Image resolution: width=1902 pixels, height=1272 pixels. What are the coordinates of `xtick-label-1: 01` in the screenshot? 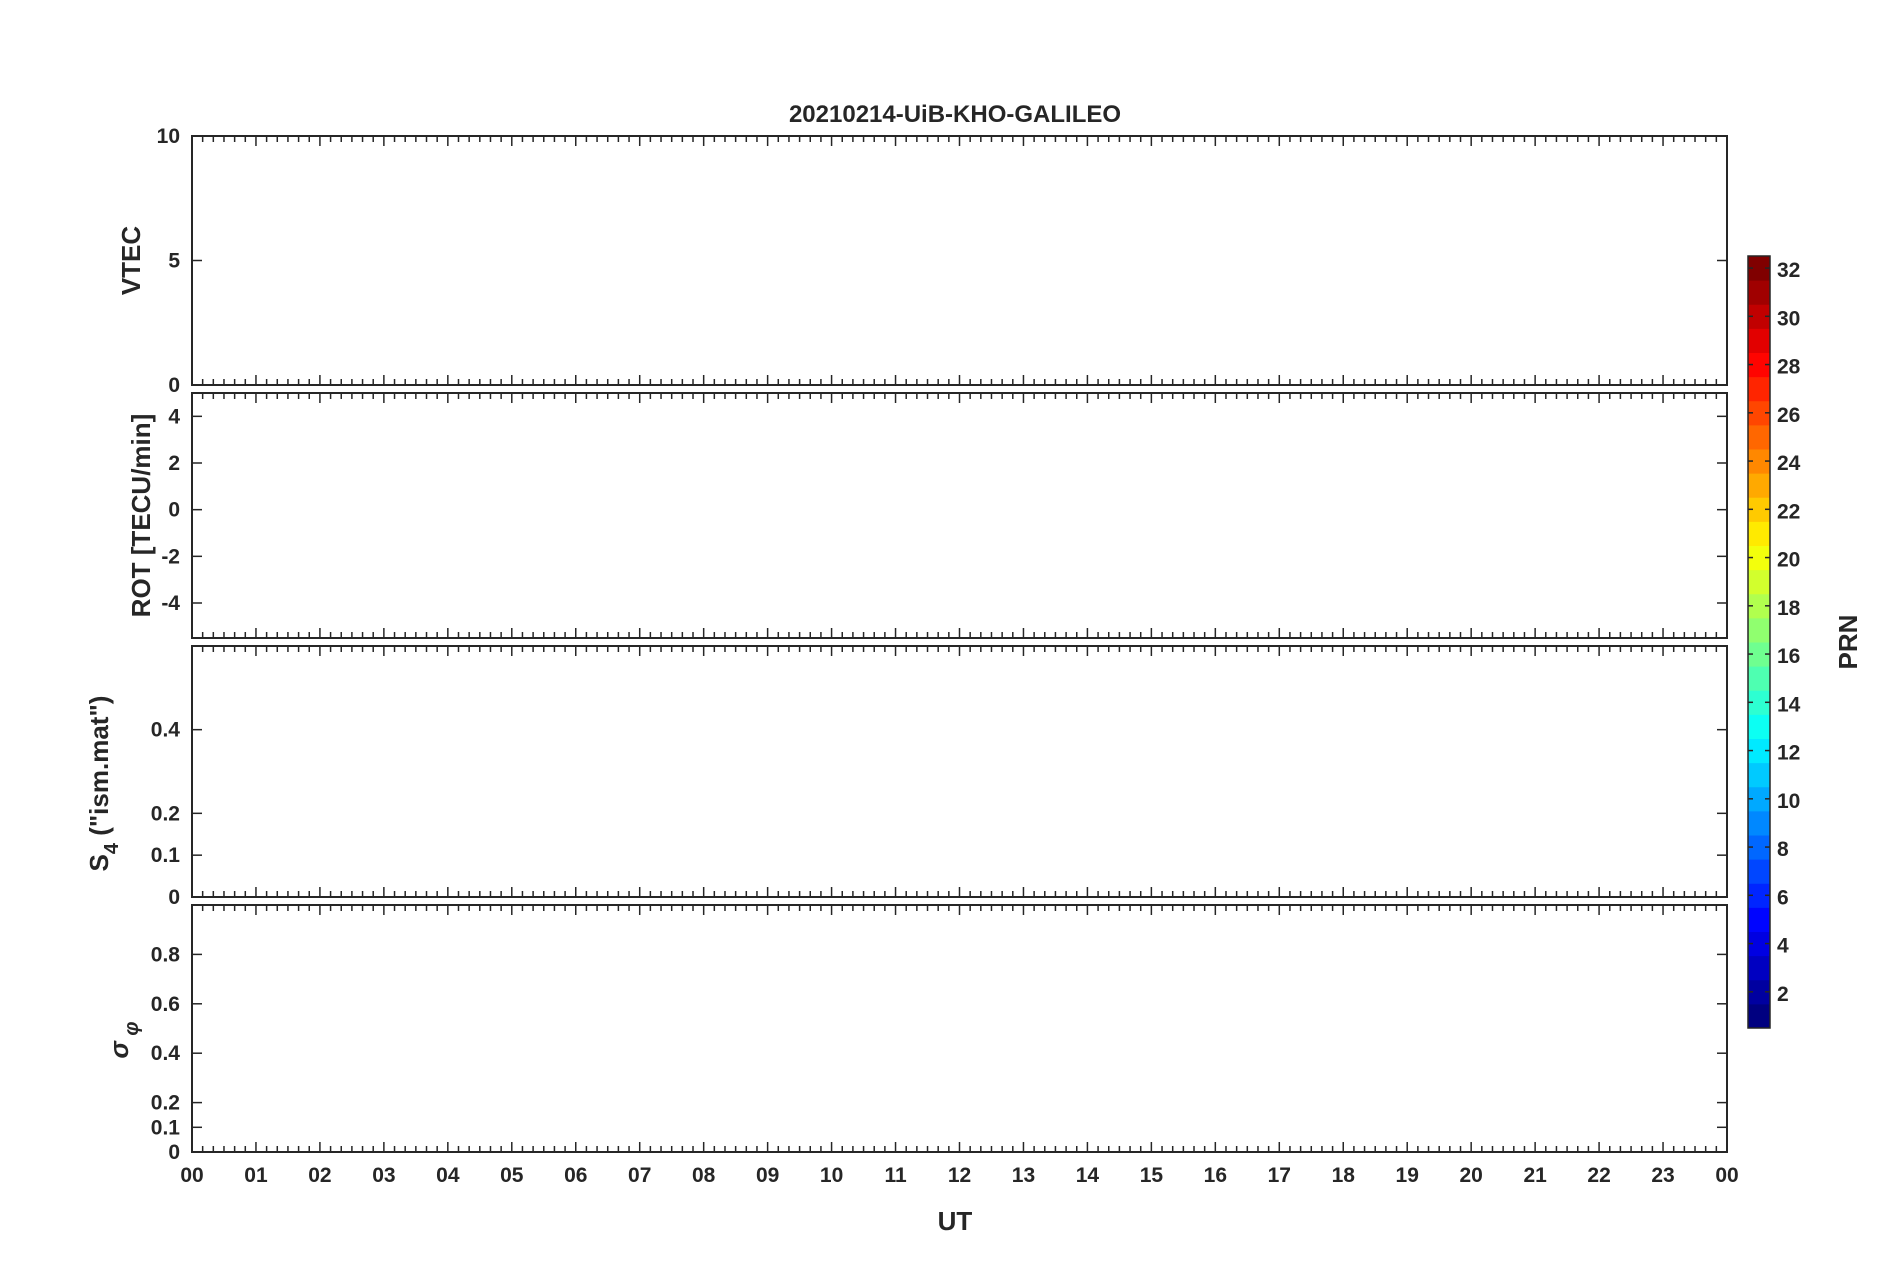 It's located at (256, 1175).